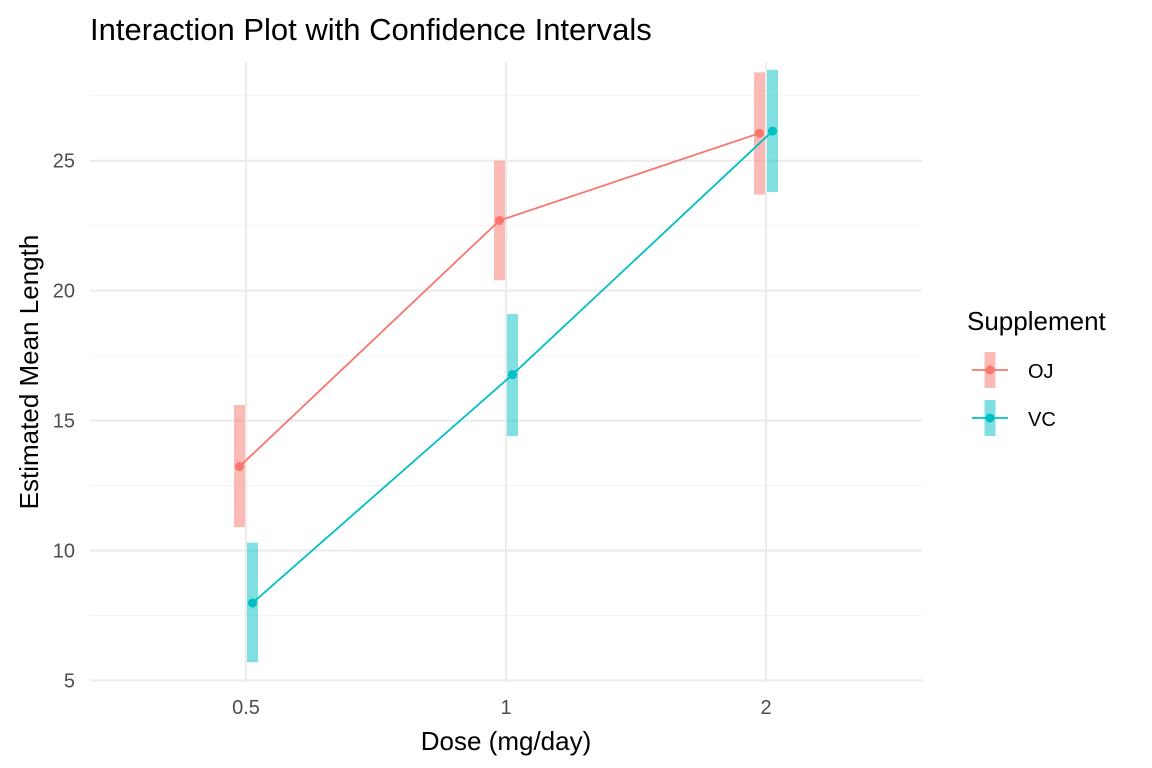 This screenshot has height=768, width=1152. I want to click on x-axis-title: Dose (mg/day), so click(506, 741).